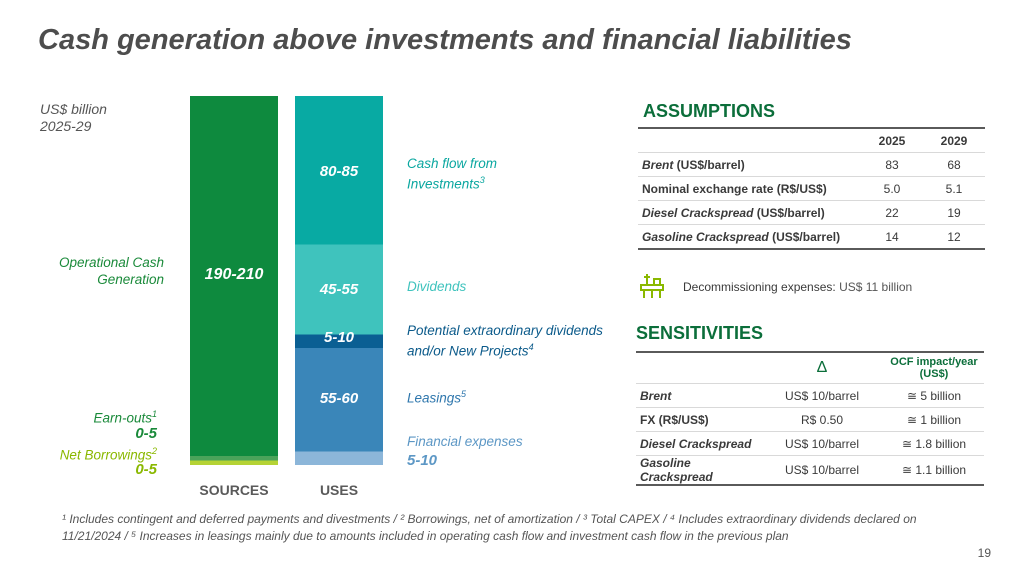  Describe the element at coordinates (700, 333) in the screenshot. I see `sensitivities-title: SENSITIVITIES` at that location.